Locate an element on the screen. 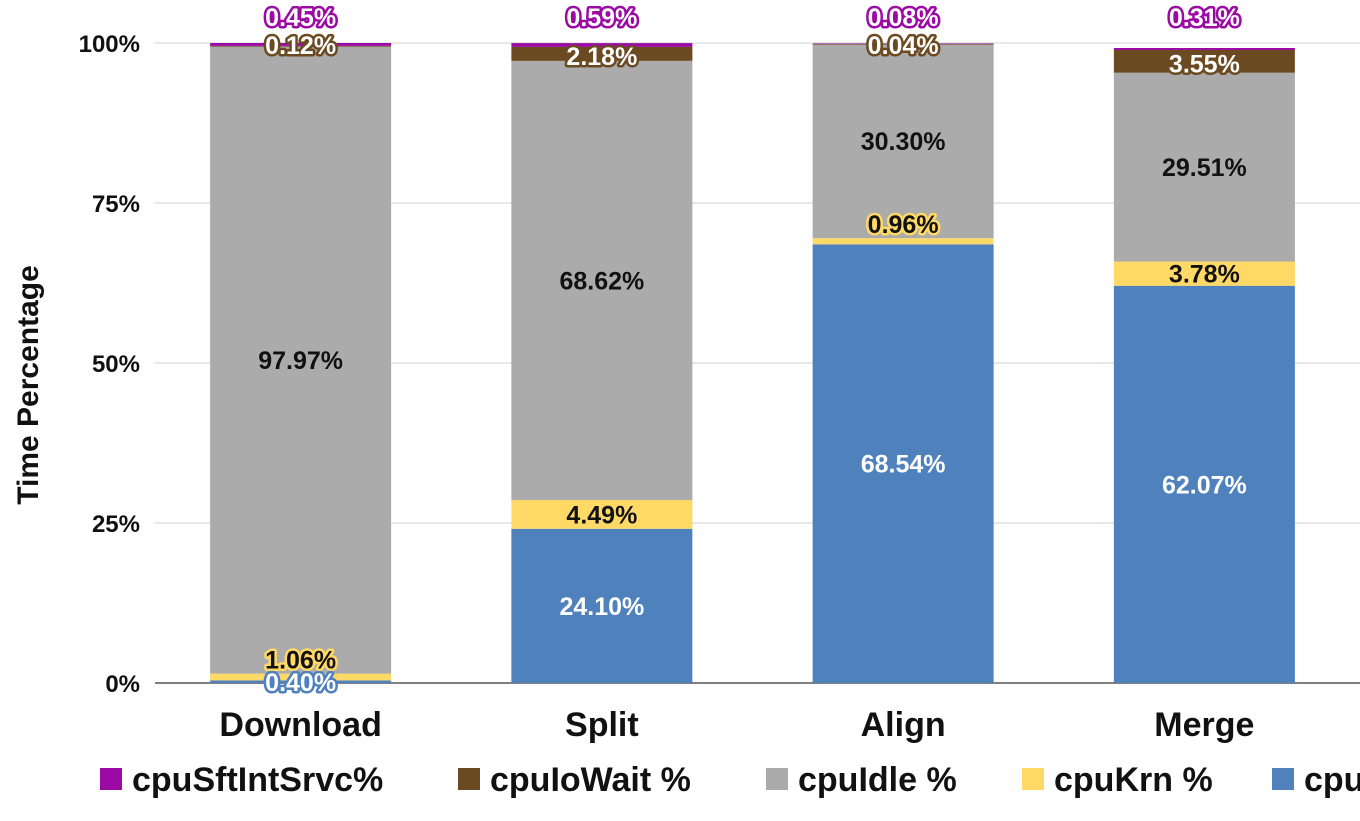 This screenshot has height=821, width=1360. data-label: 0.40% is located at coordinates (300, 683).